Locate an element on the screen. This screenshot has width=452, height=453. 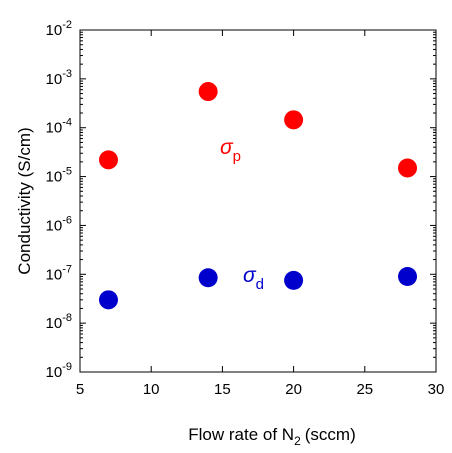
x-tick-label-20: 20 is located at coordinates (293, 389).